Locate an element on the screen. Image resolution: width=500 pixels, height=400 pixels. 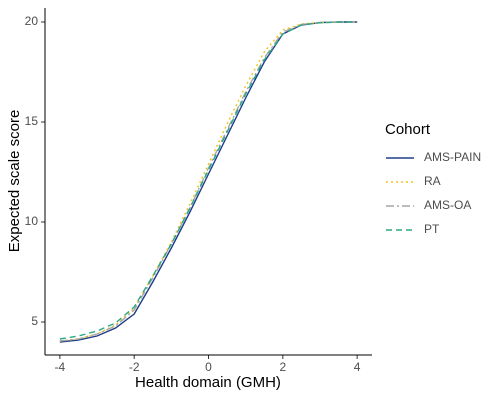
x-tick-label: -2 is located at coordinates (134, 367).